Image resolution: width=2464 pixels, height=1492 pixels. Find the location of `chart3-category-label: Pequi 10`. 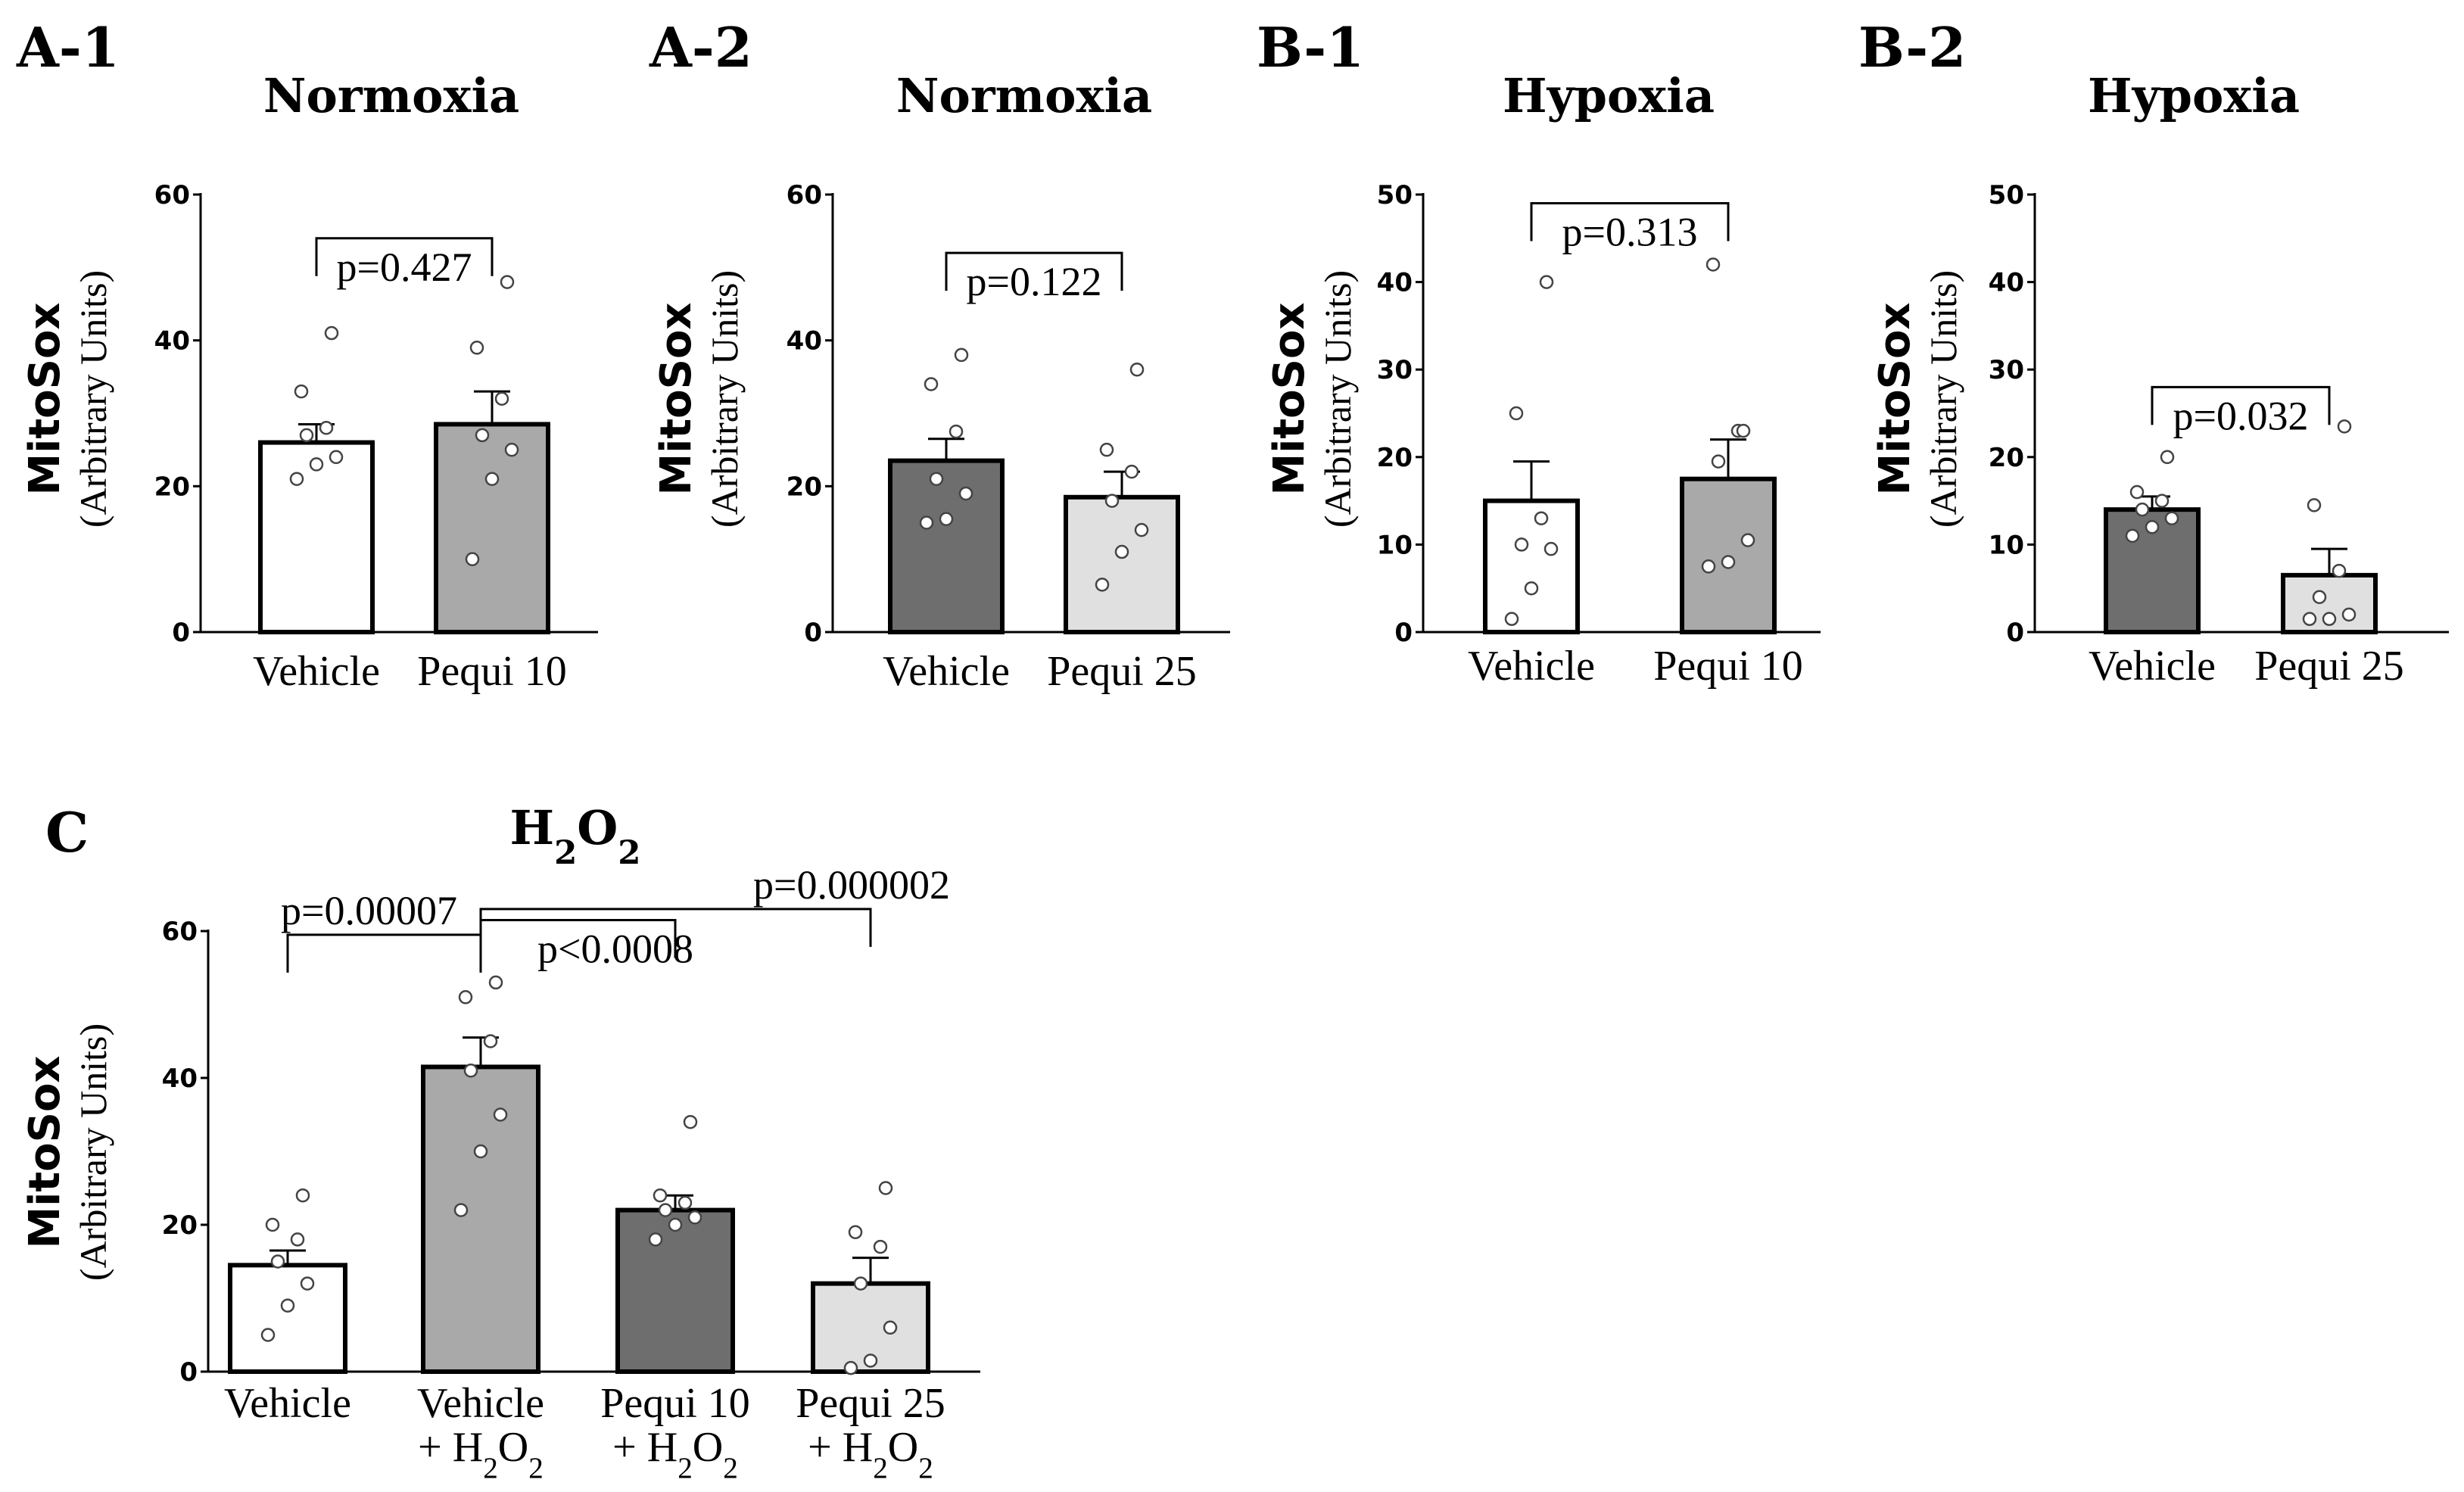

chart3-category-label: Pequi 10 is located at coordinates (1728, 666).